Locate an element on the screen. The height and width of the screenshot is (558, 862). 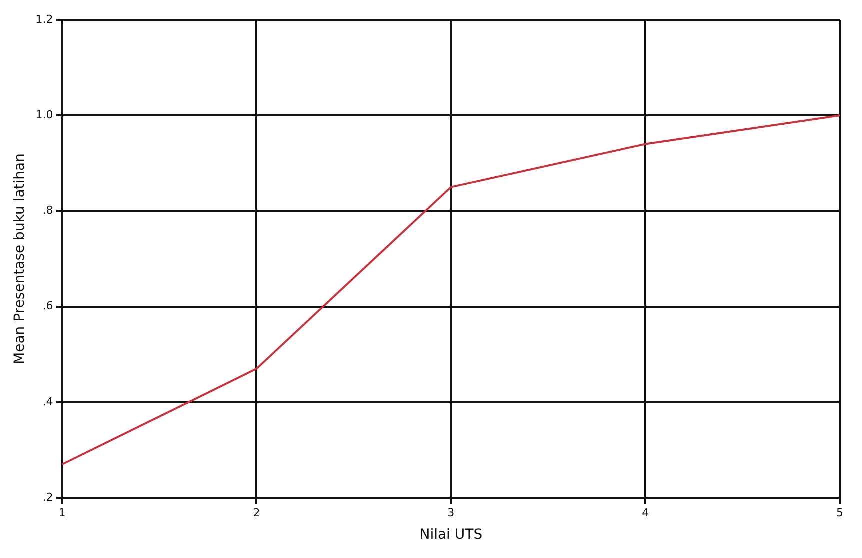
y-tick-label: .2 is located at coordinates (48, 497).